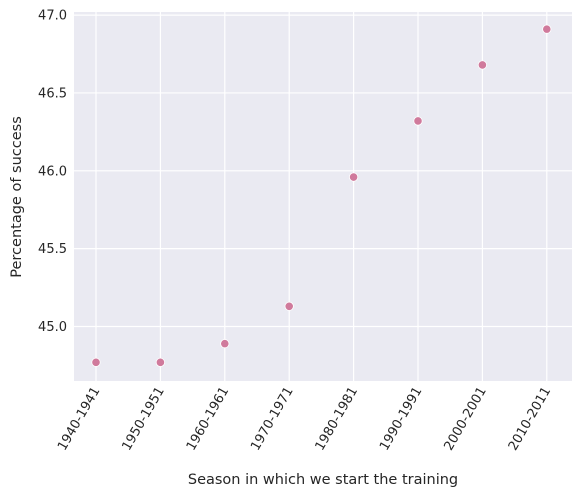  What do you see at coordinates (323, 480) in the screenshot?
I see `x-axis-label: Season in which we start the training` at bounding box center [323, 480].